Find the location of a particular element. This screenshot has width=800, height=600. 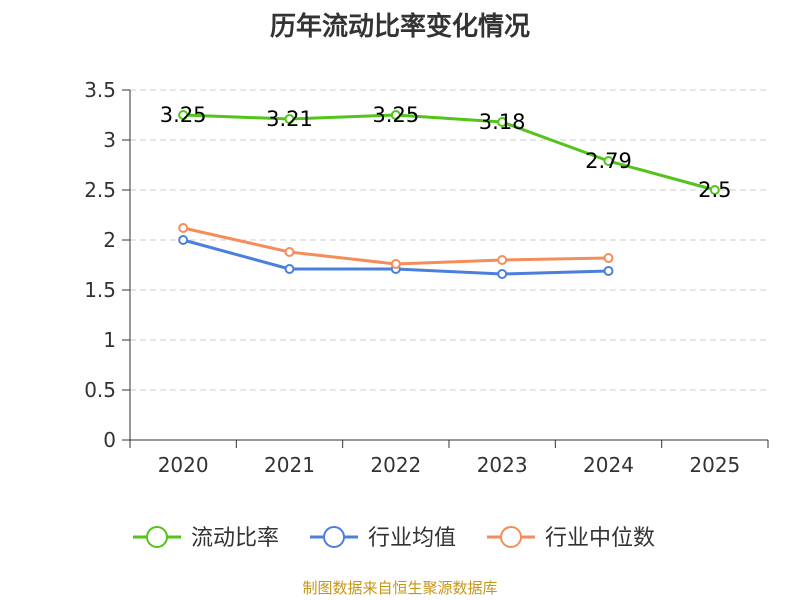

x-tick-label: 2025 is located at coordinates (714, 465).